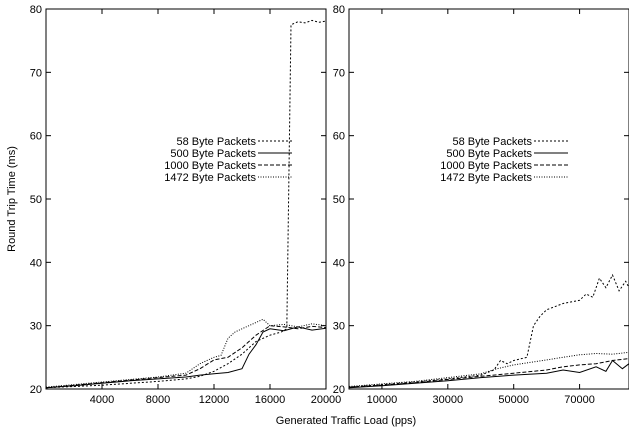 The image size is (629, 431). What do you see at coordinates (270, 400) in the screenshot?
I see `x-tick-label: 16000` at bounding box center [270, 400].